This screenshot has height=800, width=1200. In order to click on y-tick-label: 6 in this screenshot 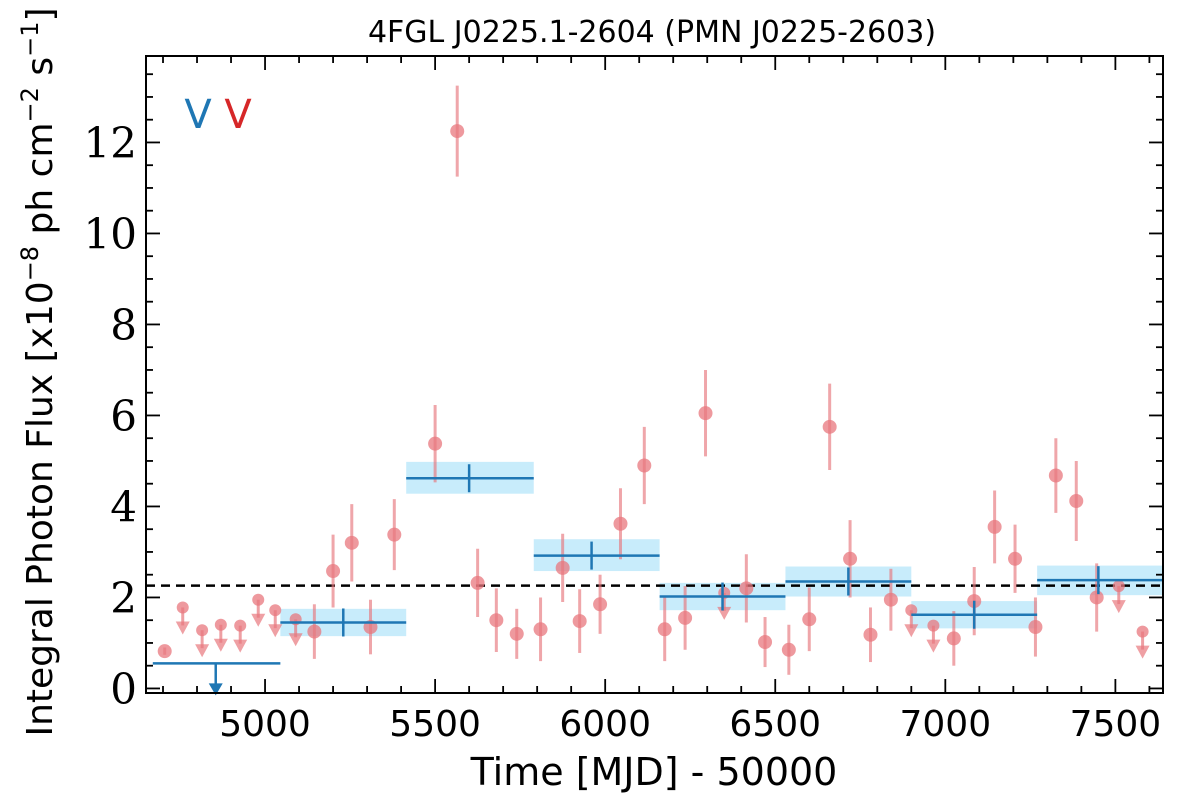, I will do `click(123, 415)`.